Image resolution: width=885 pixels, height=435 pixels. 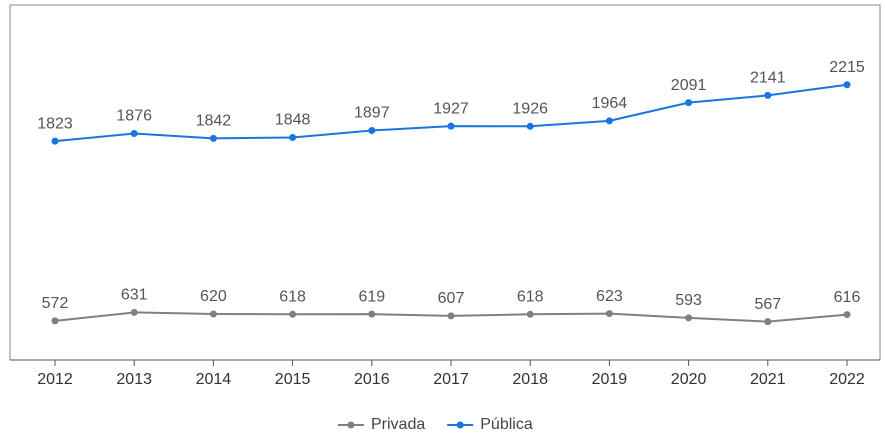 I want to click on data-label: 1823, so click(x=55, y=123).